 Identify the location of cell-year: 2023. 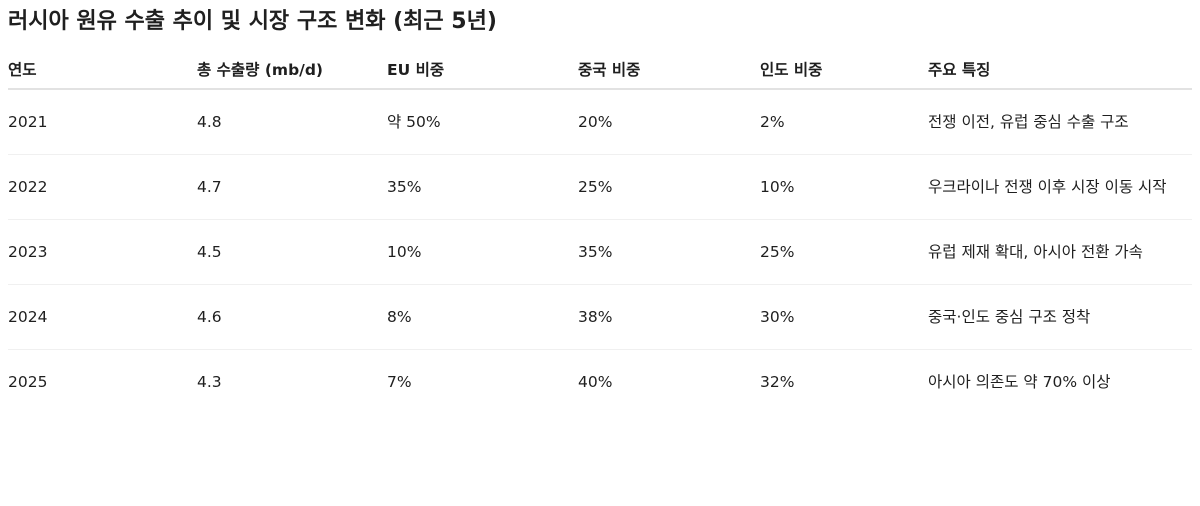
(102, 252).